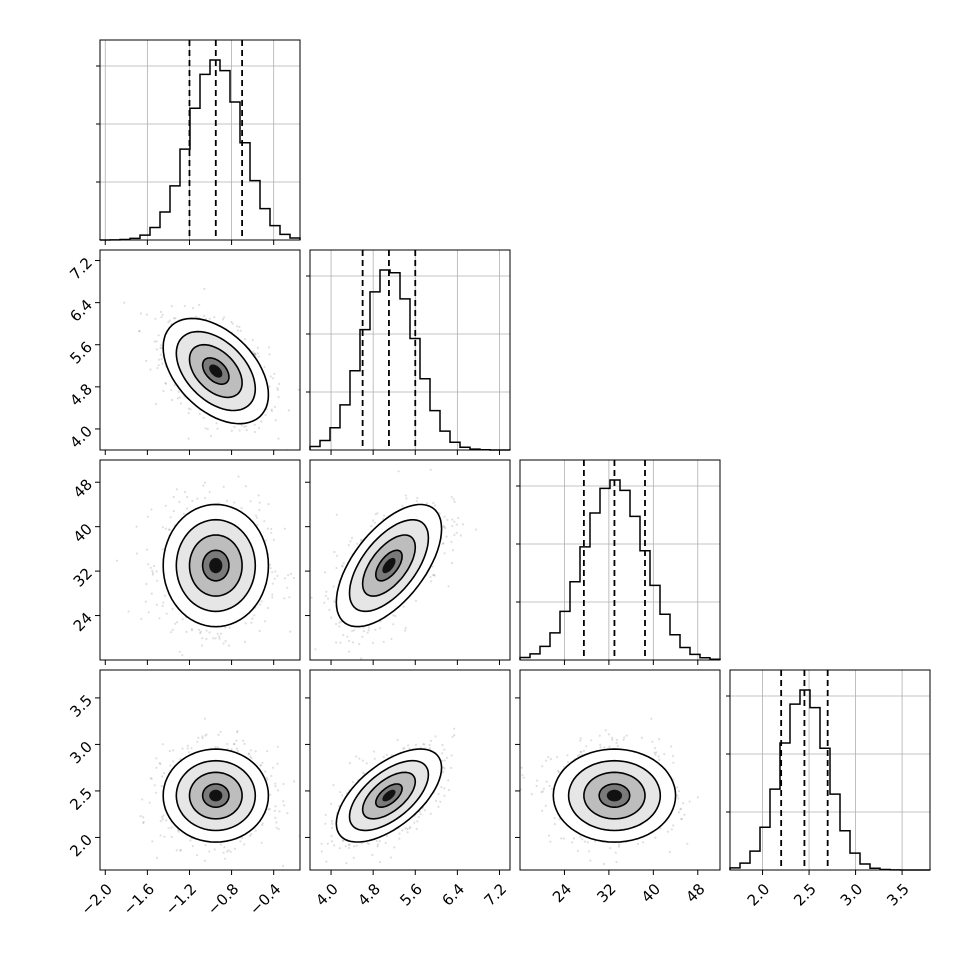 This screenshot has height=970, width=970. What do you see at coordinates (200, 140) in the screenshot?
I see `panel-frame` at bounding box center [200, 140].